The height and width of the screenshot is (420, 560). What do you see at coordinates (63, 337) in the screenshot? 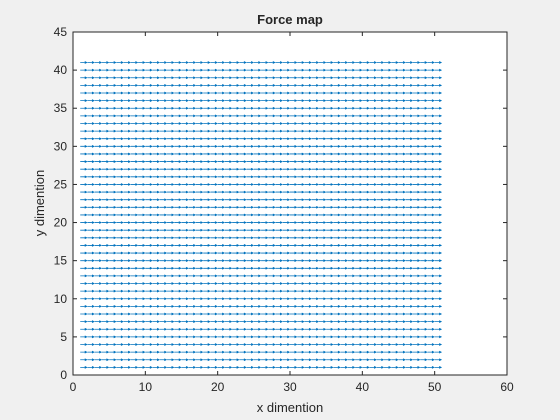
I see `y-tick-label: 5` at bounding box center [63, 337].